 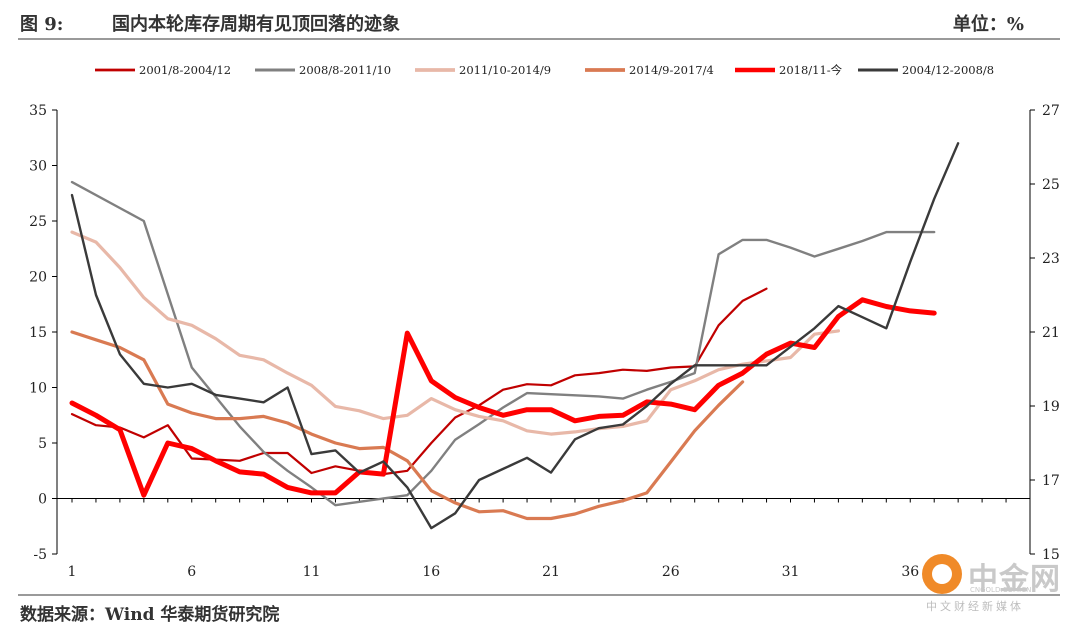 I want to click on legend-label-1: 2001/8-2004/12, so click(x=185, y=70).